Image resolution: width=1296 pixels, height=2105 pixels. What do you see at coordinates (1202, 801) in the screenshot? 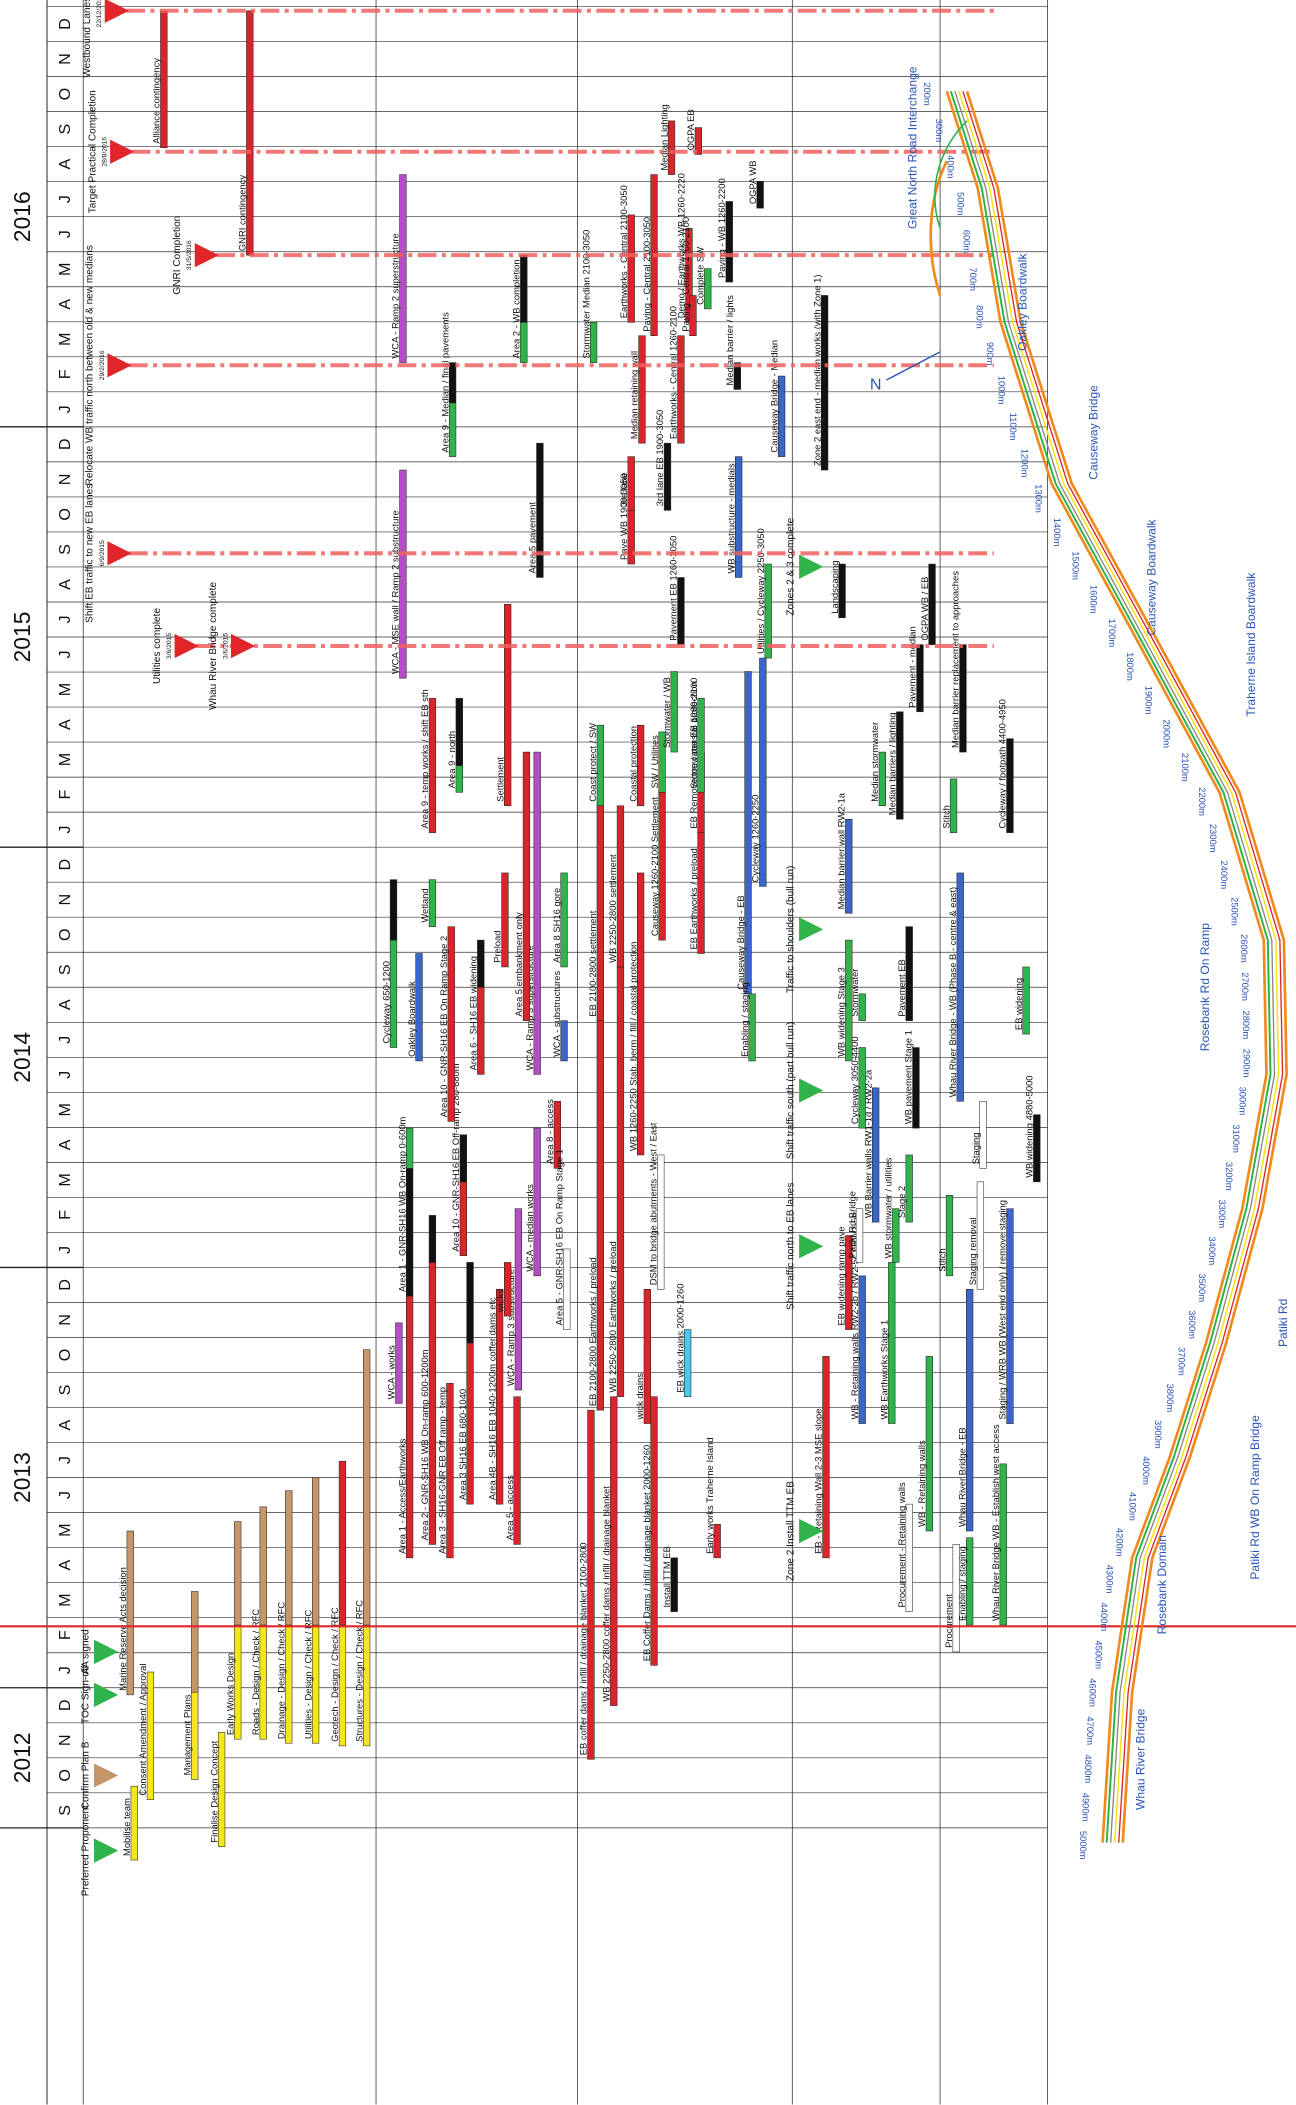
I see `chainage-label: 2200m` at bounding box center [1202, 801].